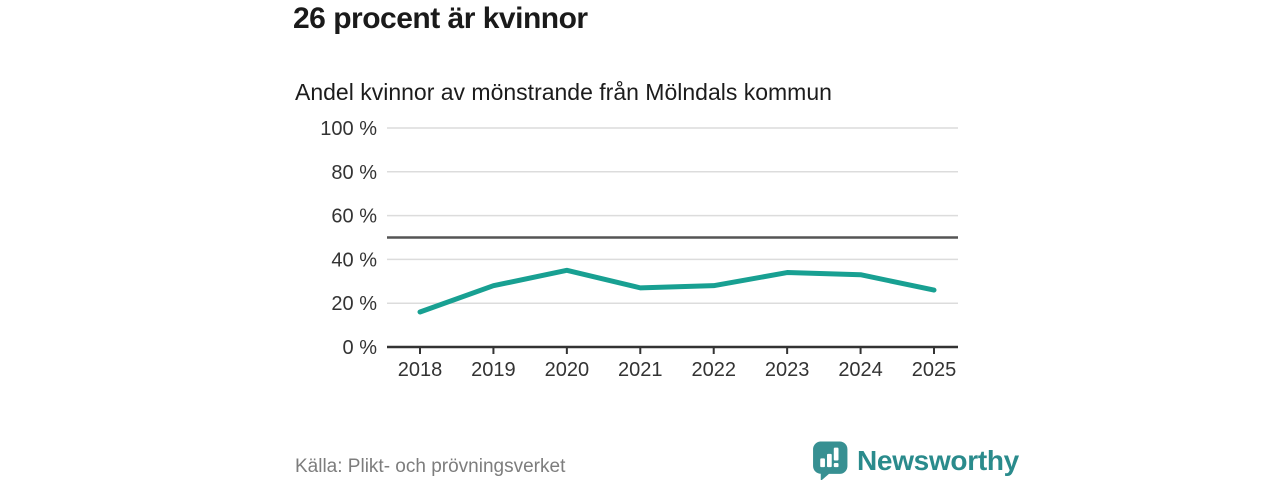 The image size is (1280, 480). What do you see at coordinates (830, 460) in the screenshot?
I see `bar-chart-speech-bubble-icon` at bounding box center [830, 460].